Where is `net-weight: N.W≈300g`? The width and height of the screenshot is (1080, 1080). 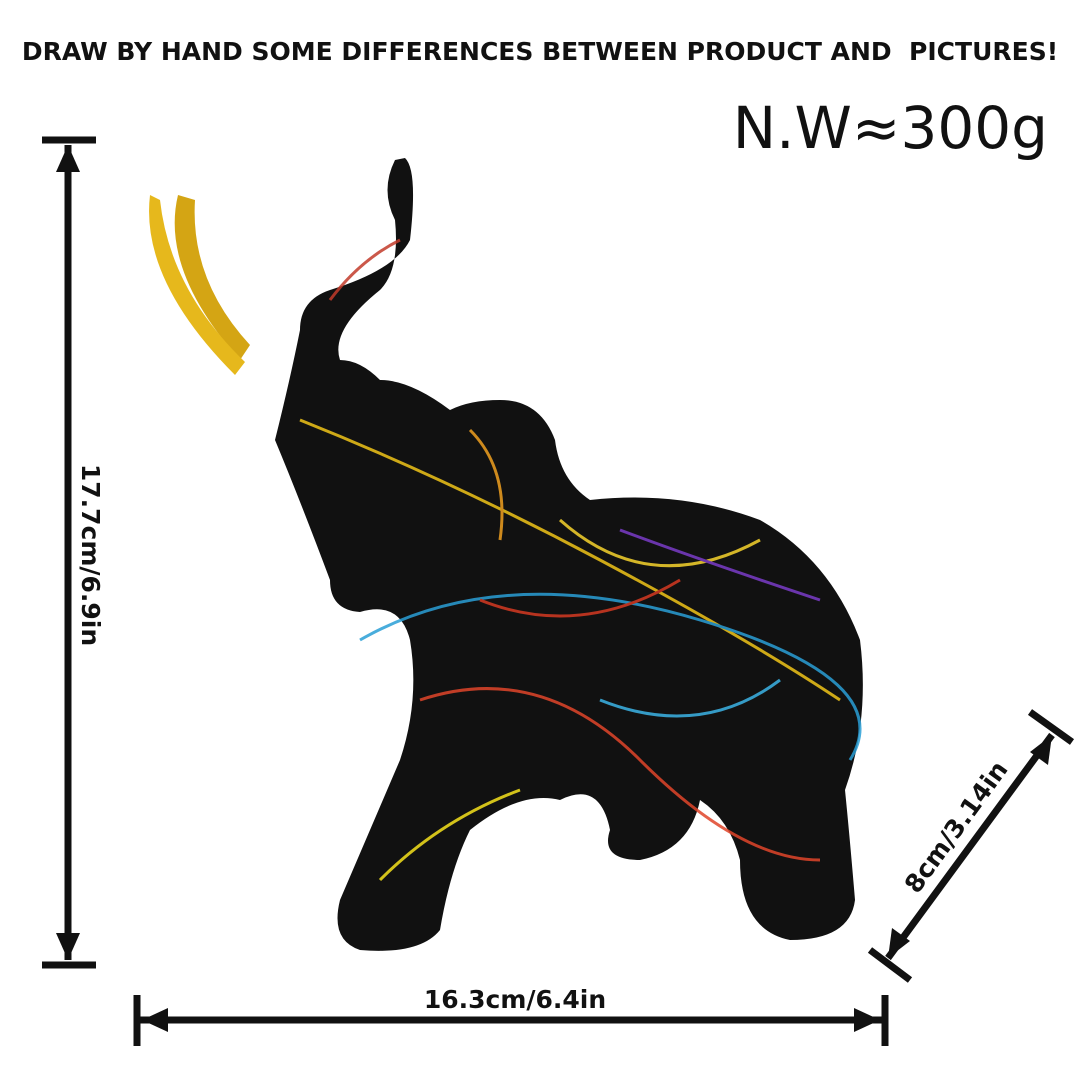
net-weight: N.W≈300g is located at coordinates (890, 128).